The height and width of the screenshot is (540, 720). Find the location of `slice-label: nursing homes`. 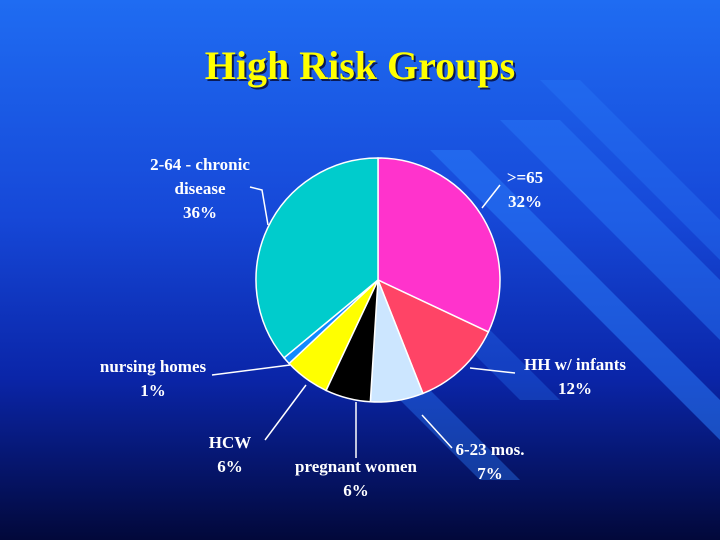

slice-label: nursing homes is located at coordinates (153, 366).